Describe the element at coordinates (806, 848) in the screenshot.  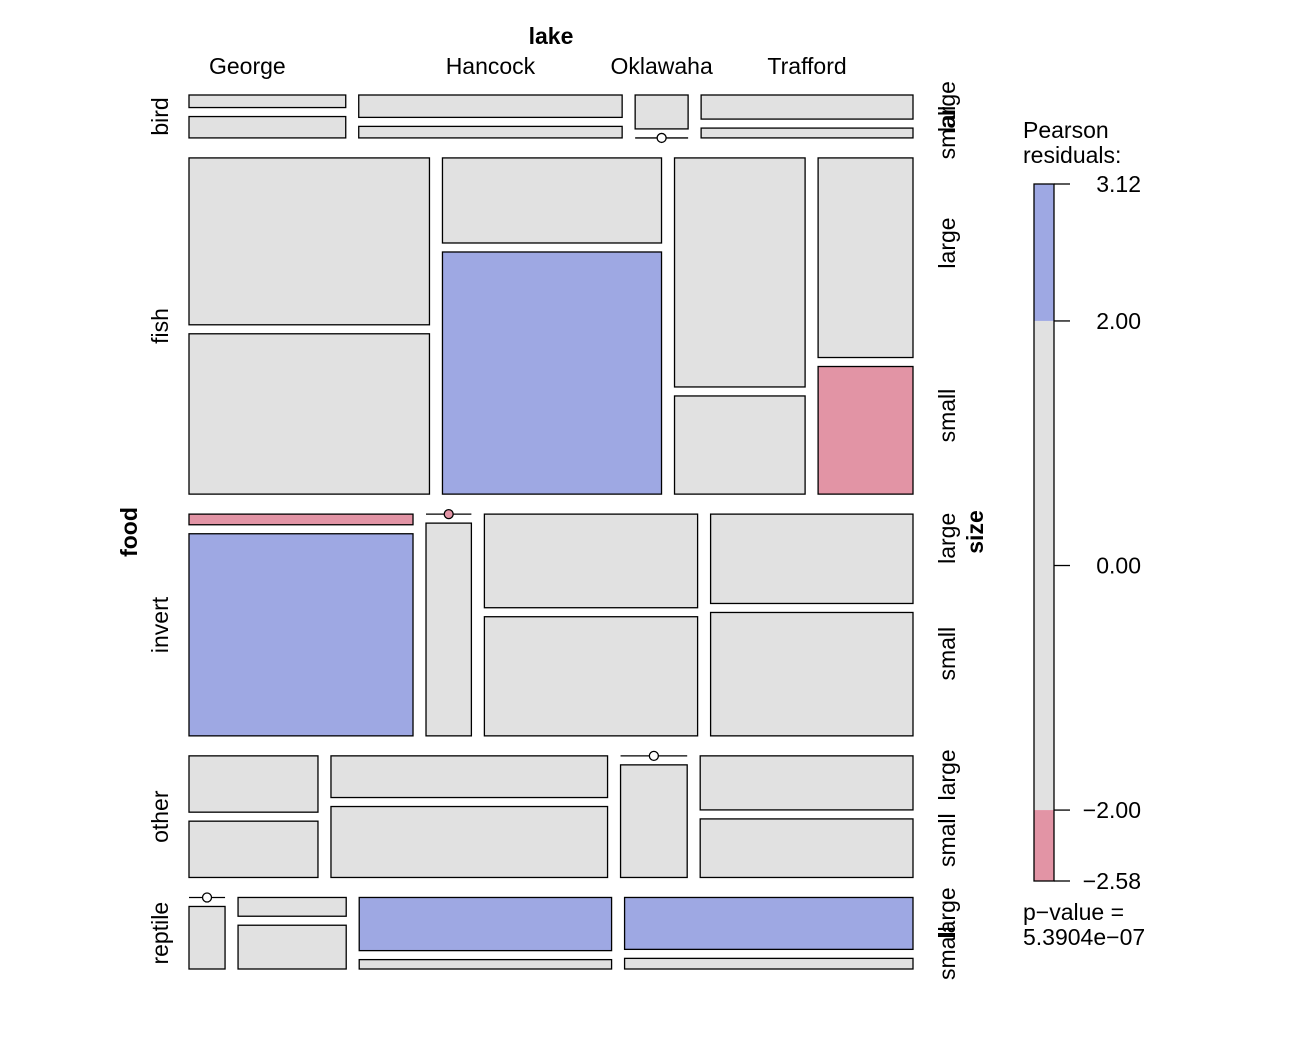
I see `tile-other-trafford-small` at that location.